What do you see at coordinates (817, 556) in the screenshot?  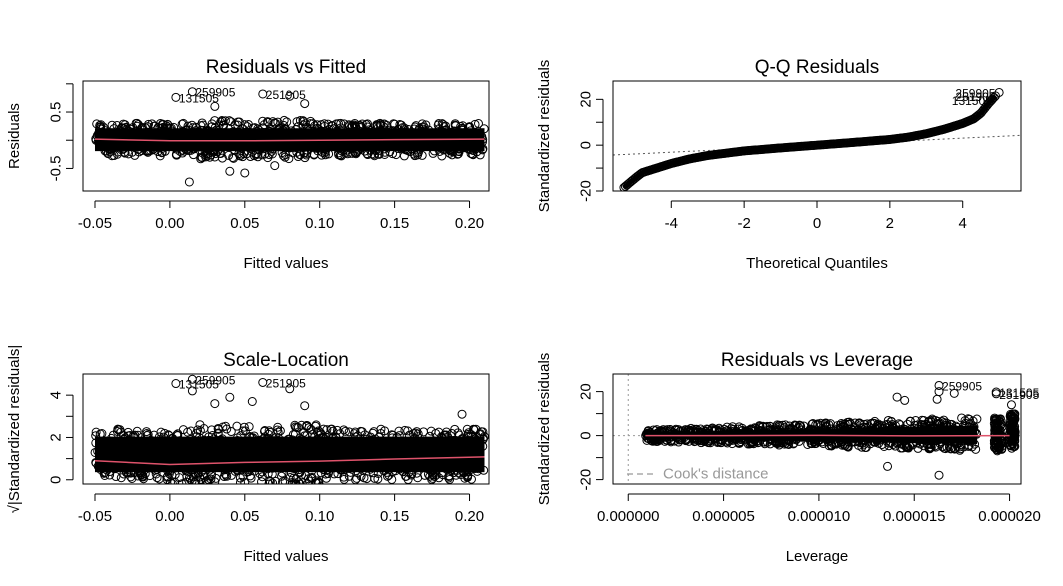 I see `x-axis-label: Leverage` at bounding box center [817, 556].